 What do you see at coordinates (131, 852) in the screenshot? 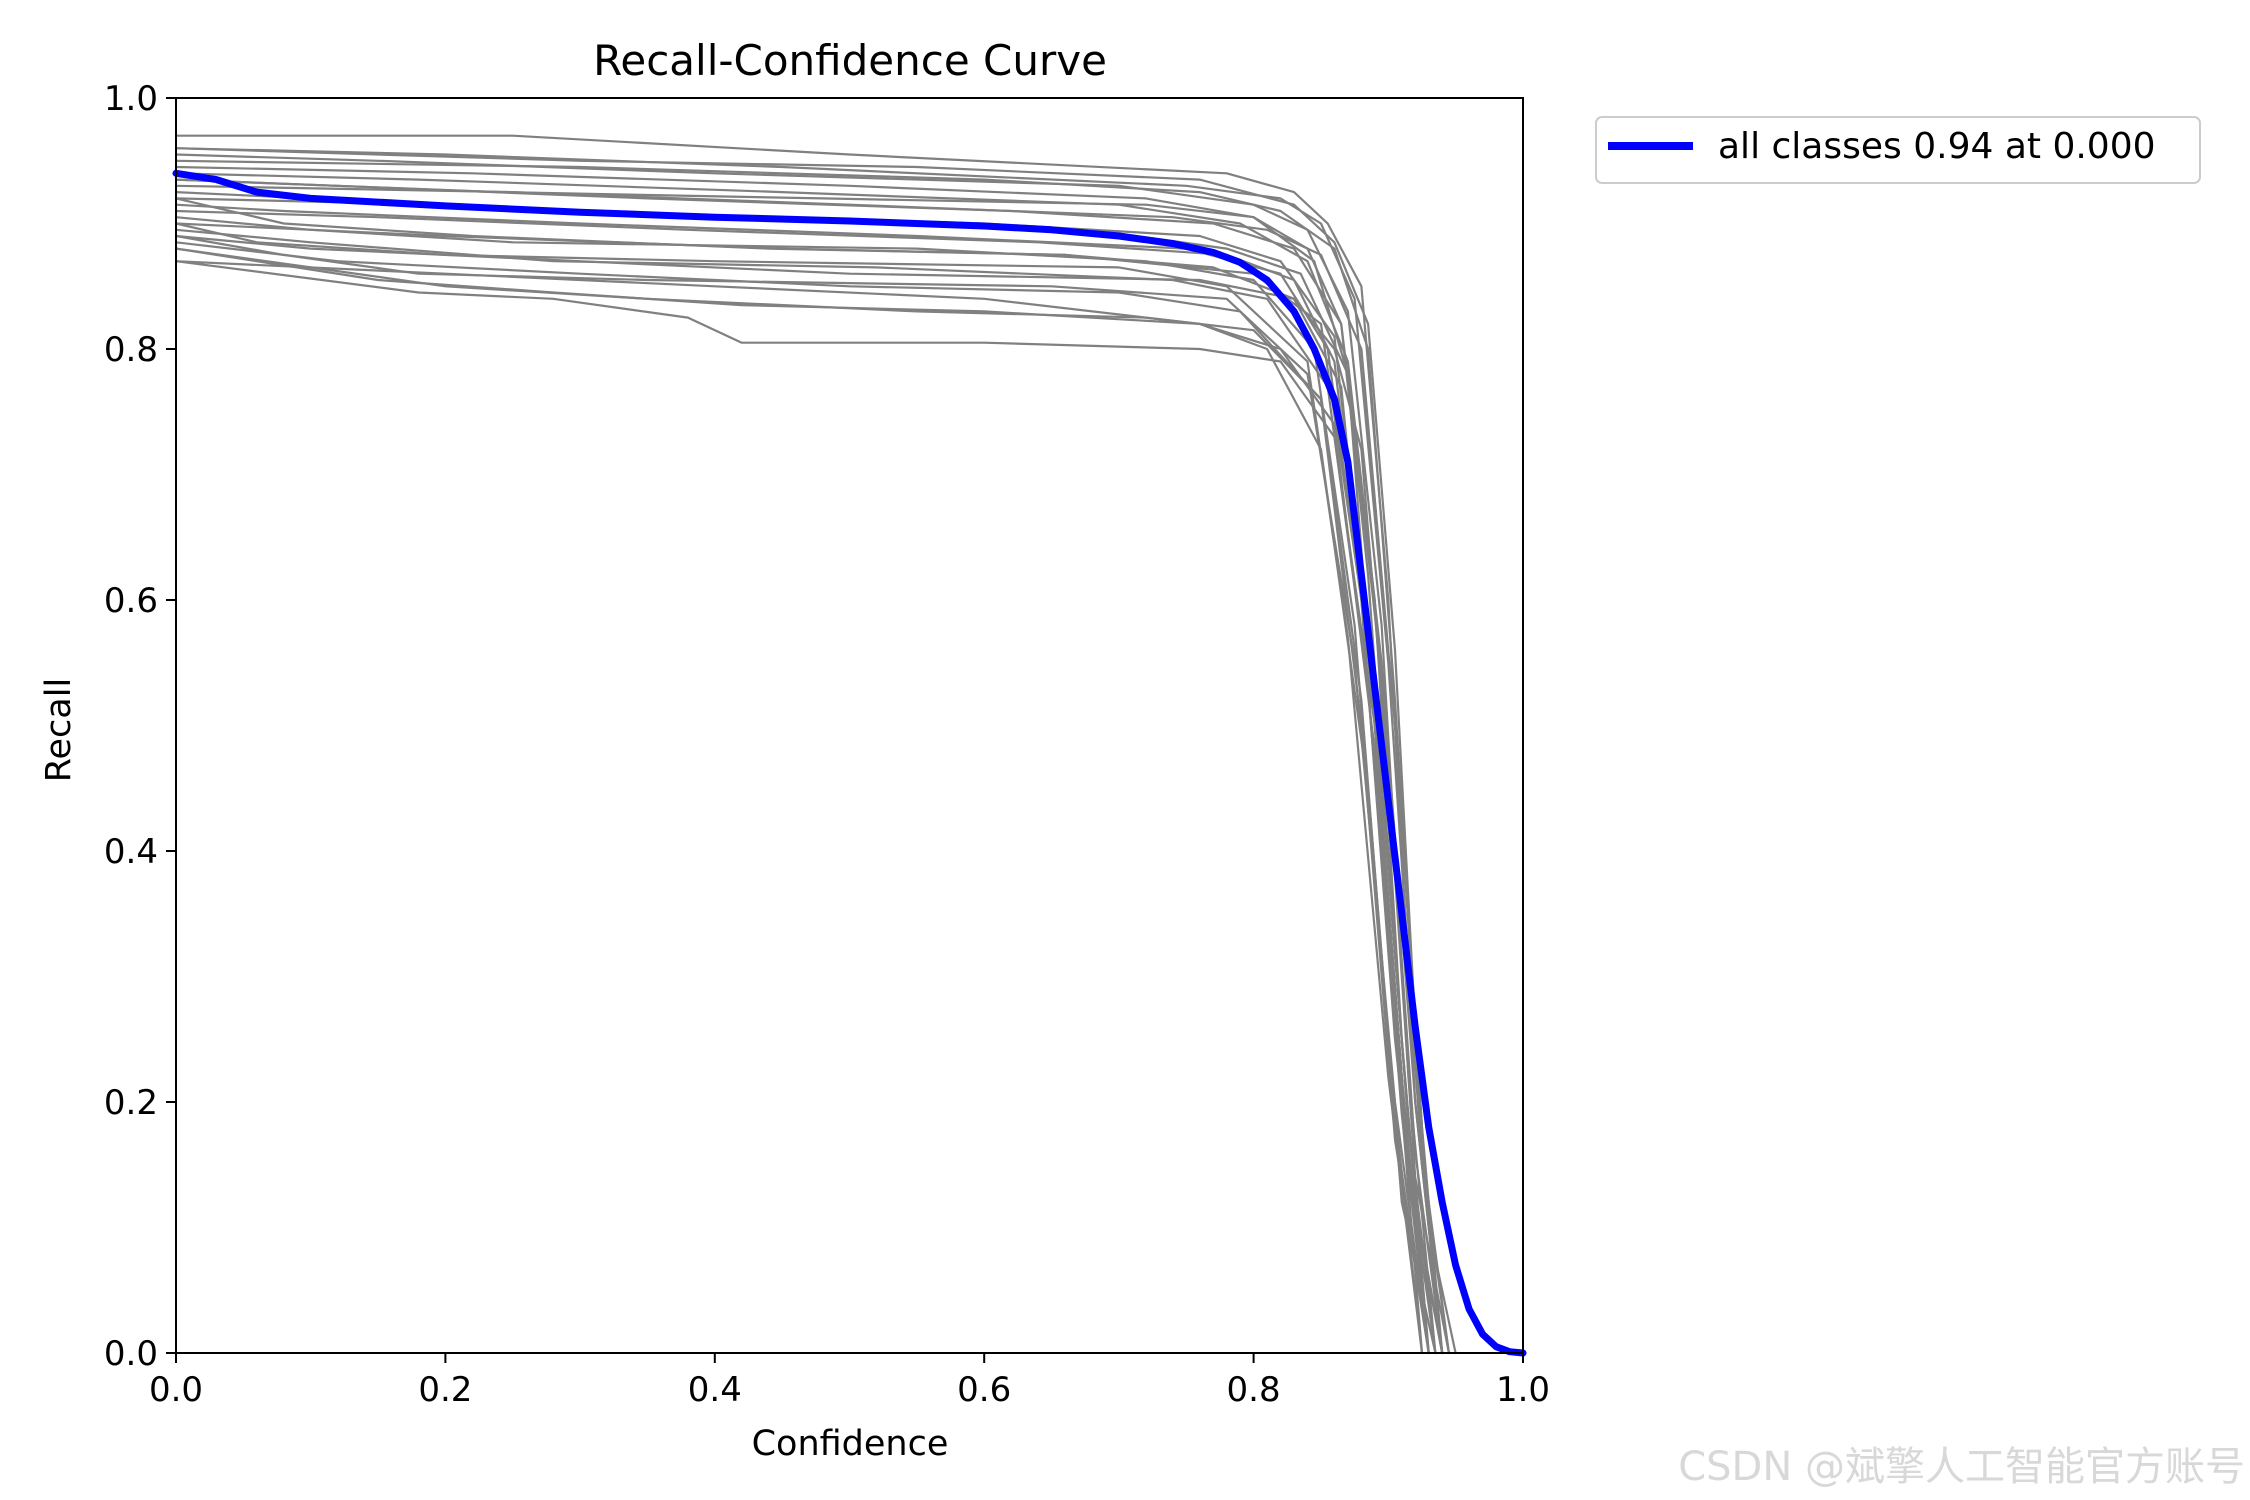
I see `y-tick-label: 0.4` at bounding box center [131, 852].